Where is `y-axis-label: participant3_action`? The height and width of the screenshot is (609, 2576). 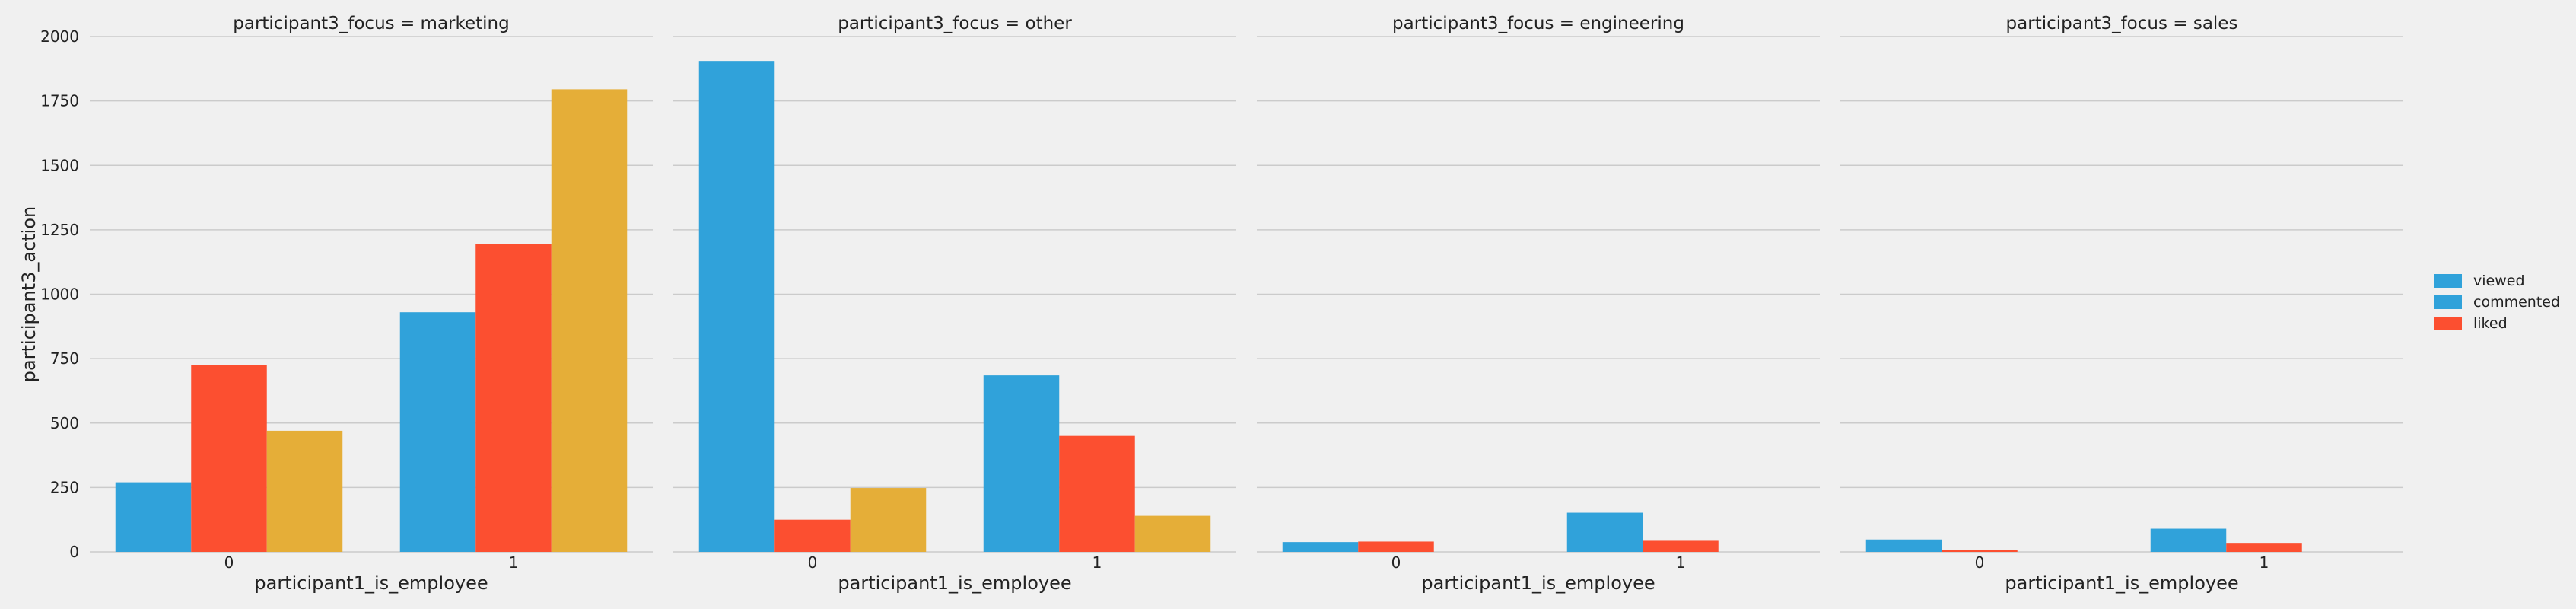
y-axis-label: participant3_action is located at coordinates (29, 294).